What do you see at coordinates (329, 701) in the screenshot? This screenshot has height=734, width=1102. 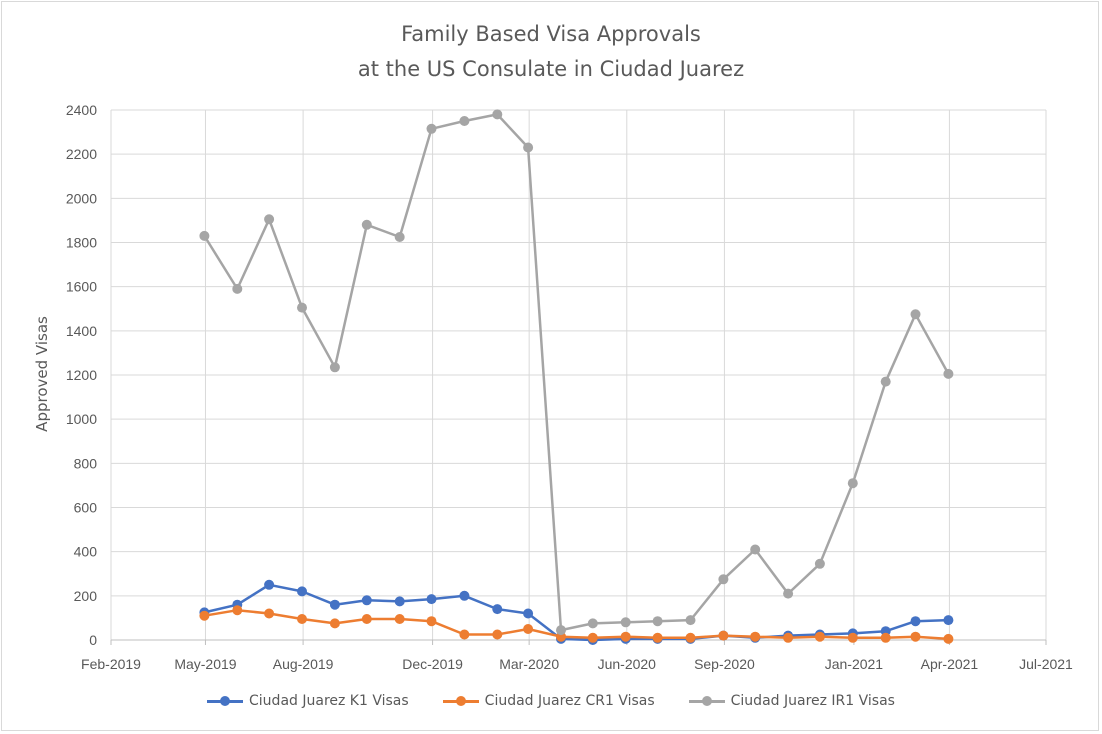 I see `legend-label: Ciudad Juarez K1 Visas` at bounding box center [329, 701].